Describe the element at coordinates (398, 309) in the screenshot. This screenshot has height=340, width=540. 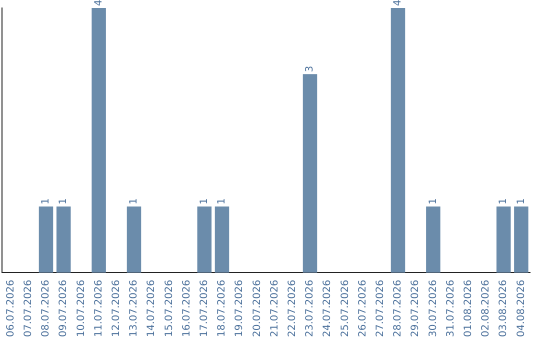
I see `x-tick-label: 28.07.2026` at that location.